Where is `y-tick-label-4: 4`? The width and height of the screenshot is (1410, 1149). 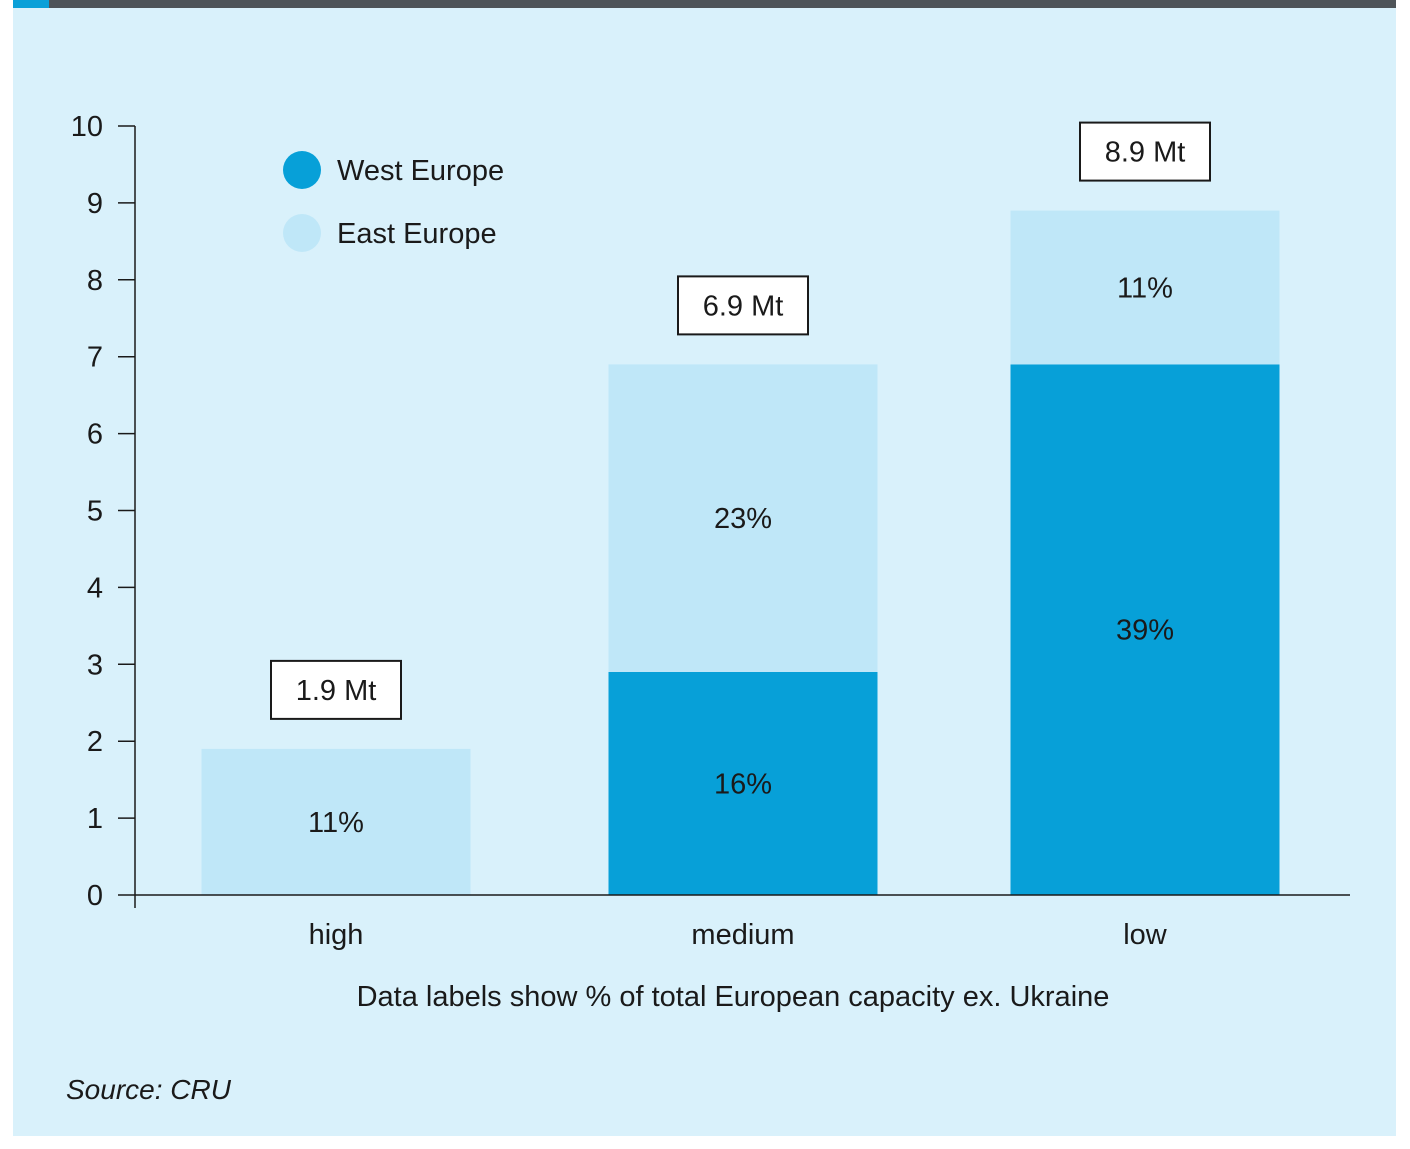 y-tick-label-4: 4 is located at coordinates (95, 588).